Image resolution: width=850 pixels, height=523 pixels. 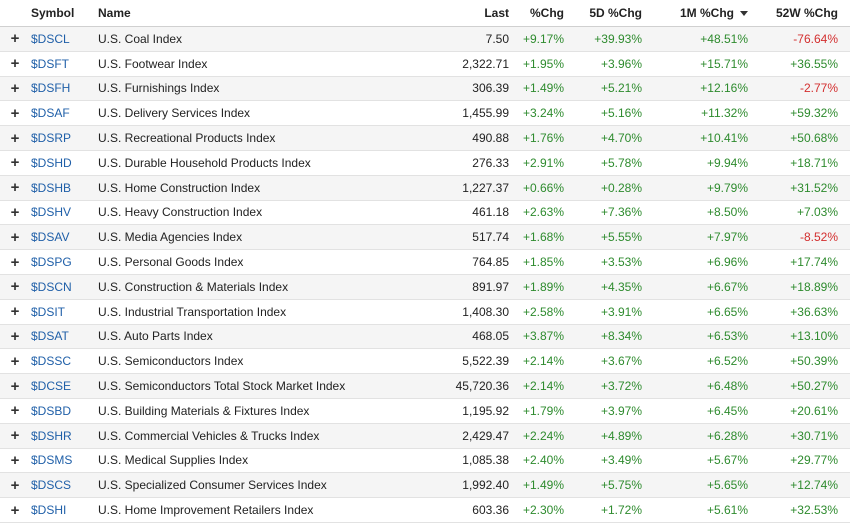 What do you see at coordinates (814, 187) in the screenshot?
I see `fifty-two-week-change: +31.52%` at bounding box center [814, 187].